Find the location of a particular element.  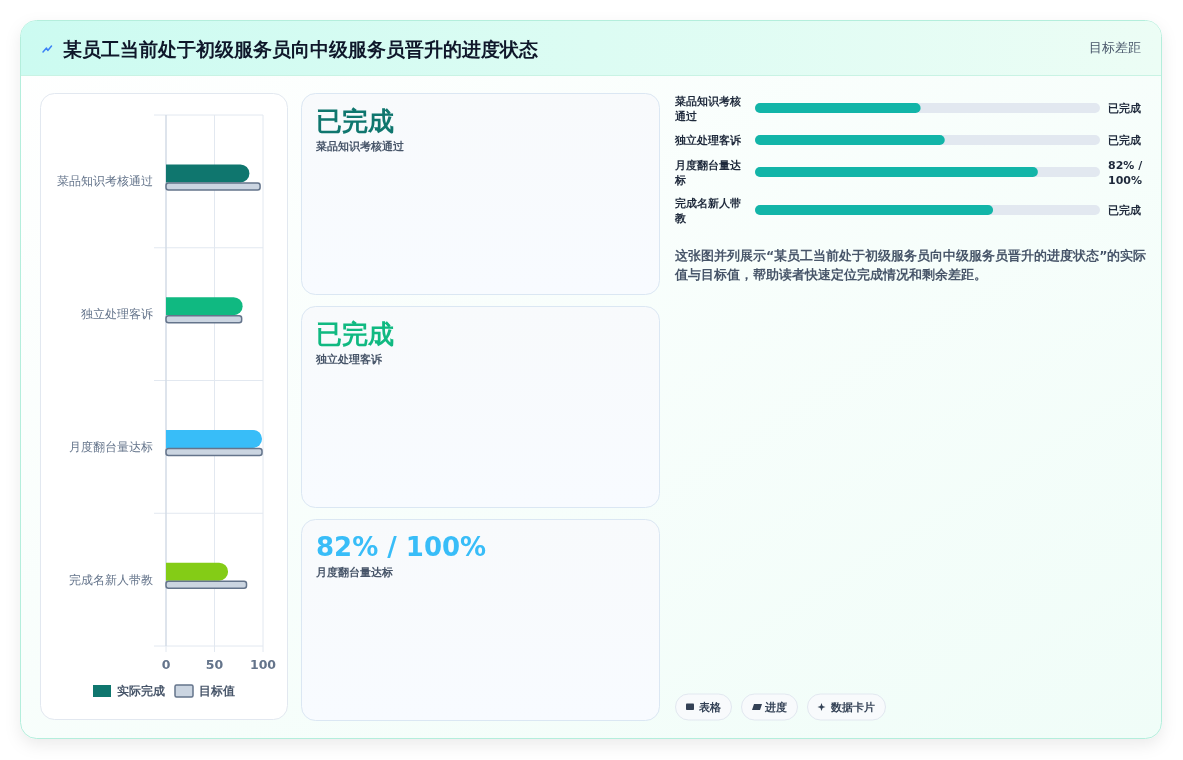

text: 独立处理客诉 is located at coordinates (349, 359).